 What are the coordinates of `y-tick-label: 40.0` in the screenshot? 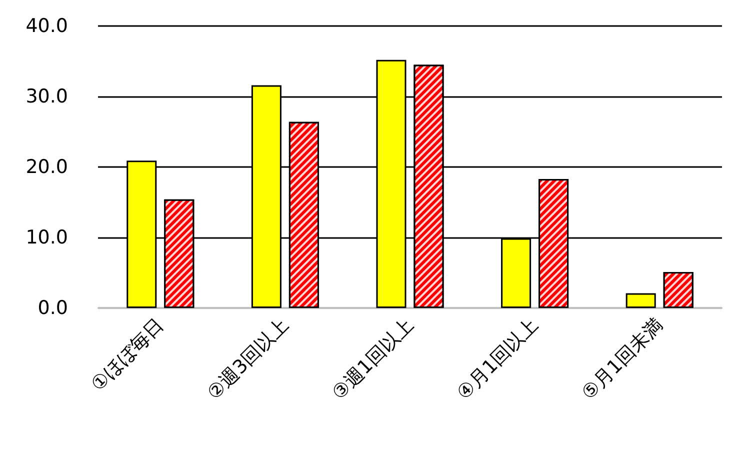 It's located at (47, 26).